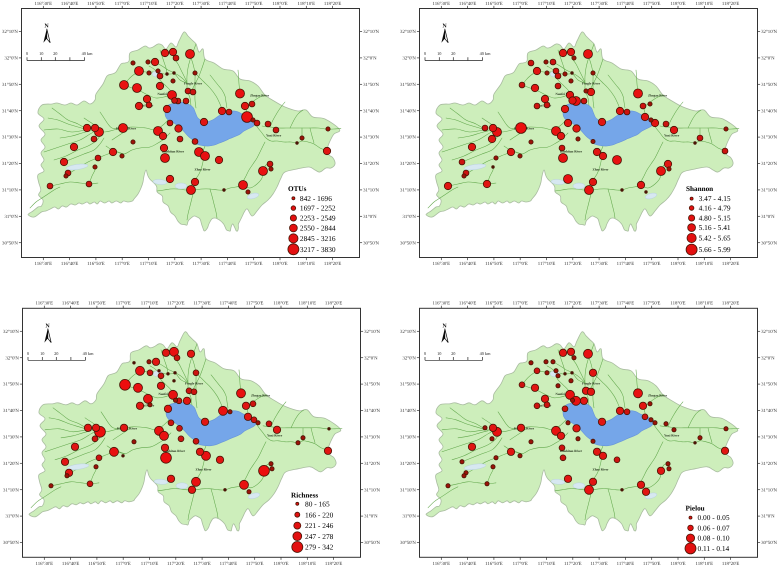 This screenshot has width=778, height=566. I want to click on svg-text: 3.47 - 4.15, so click(715, 198).